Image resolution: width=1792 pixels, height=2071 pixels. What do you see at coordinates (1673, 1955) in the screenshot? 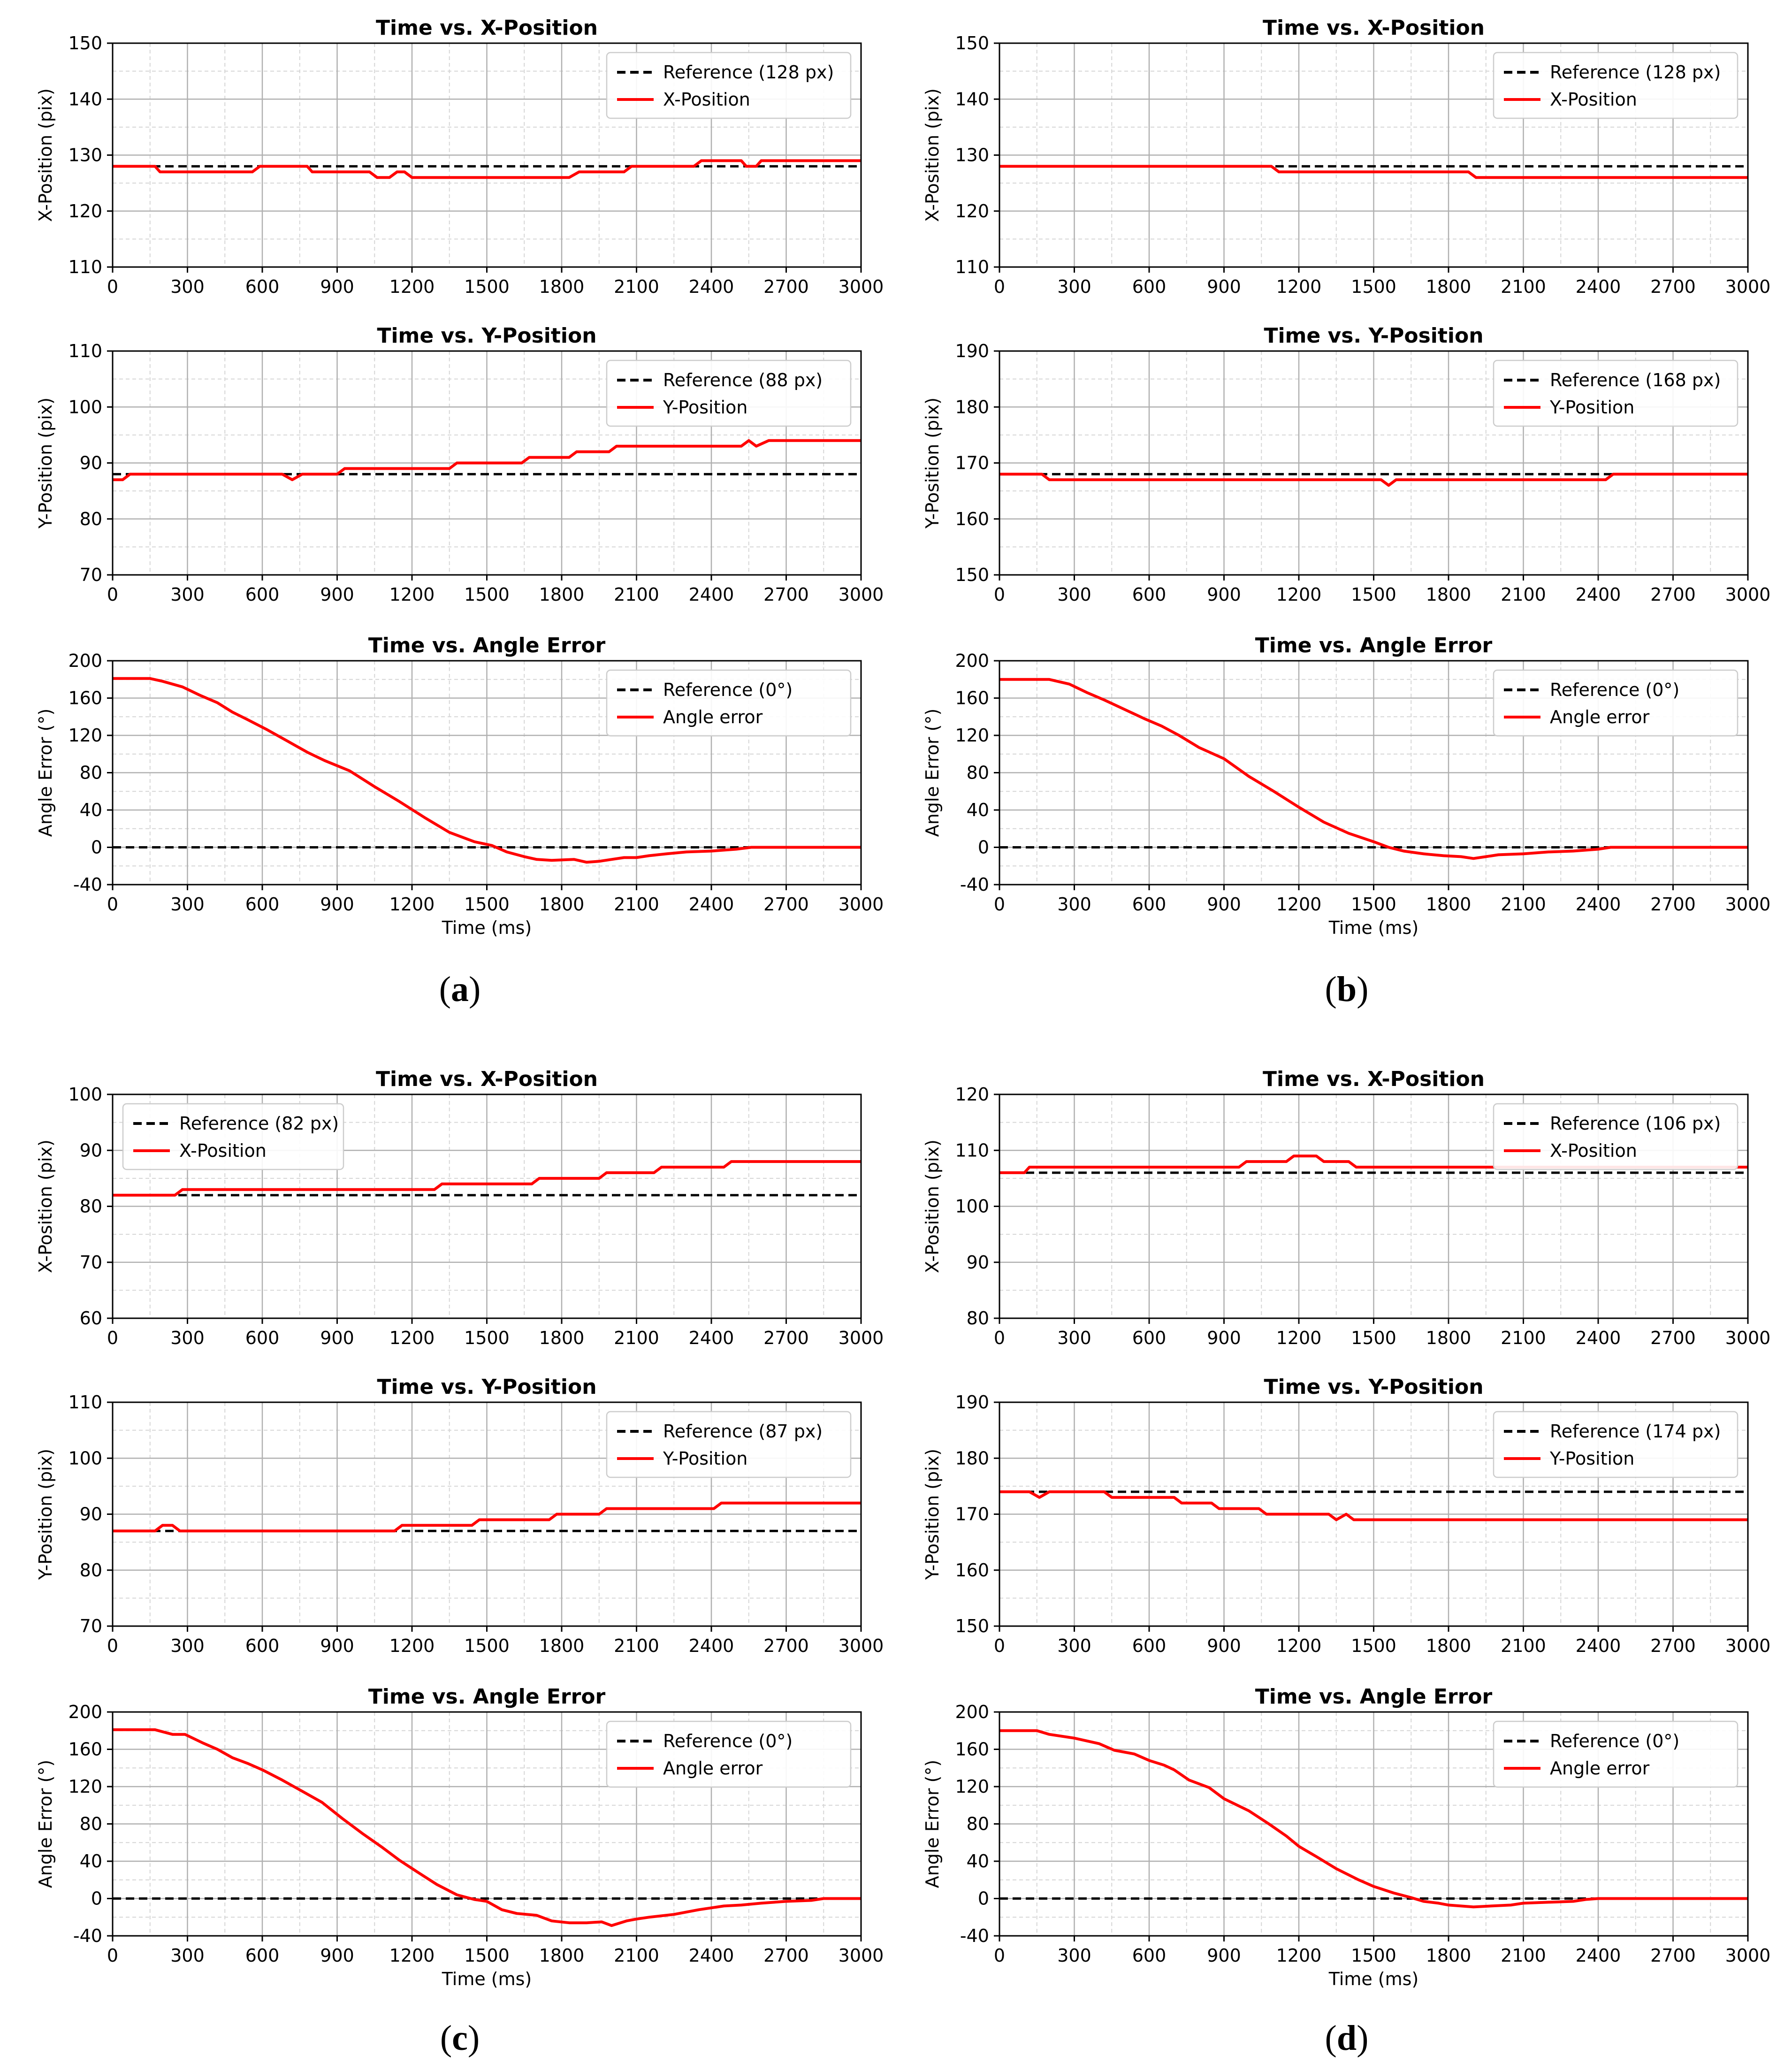
I see `d-angle-tick-label-x: 2700` at bounding box center [1673, 1955].